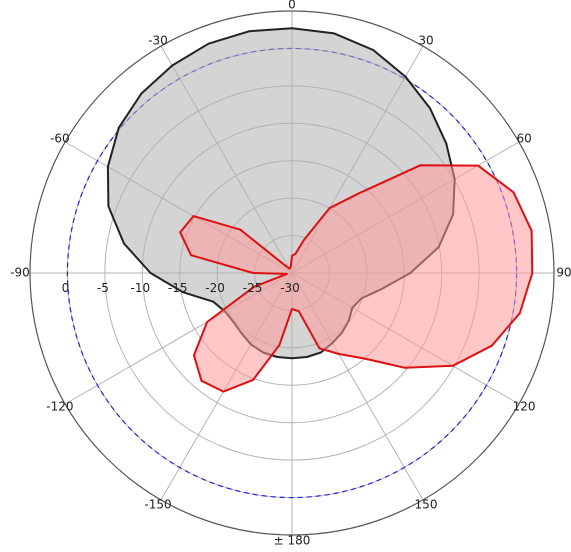  I want to click on angle-tick-label: -150, so click(157, 505).